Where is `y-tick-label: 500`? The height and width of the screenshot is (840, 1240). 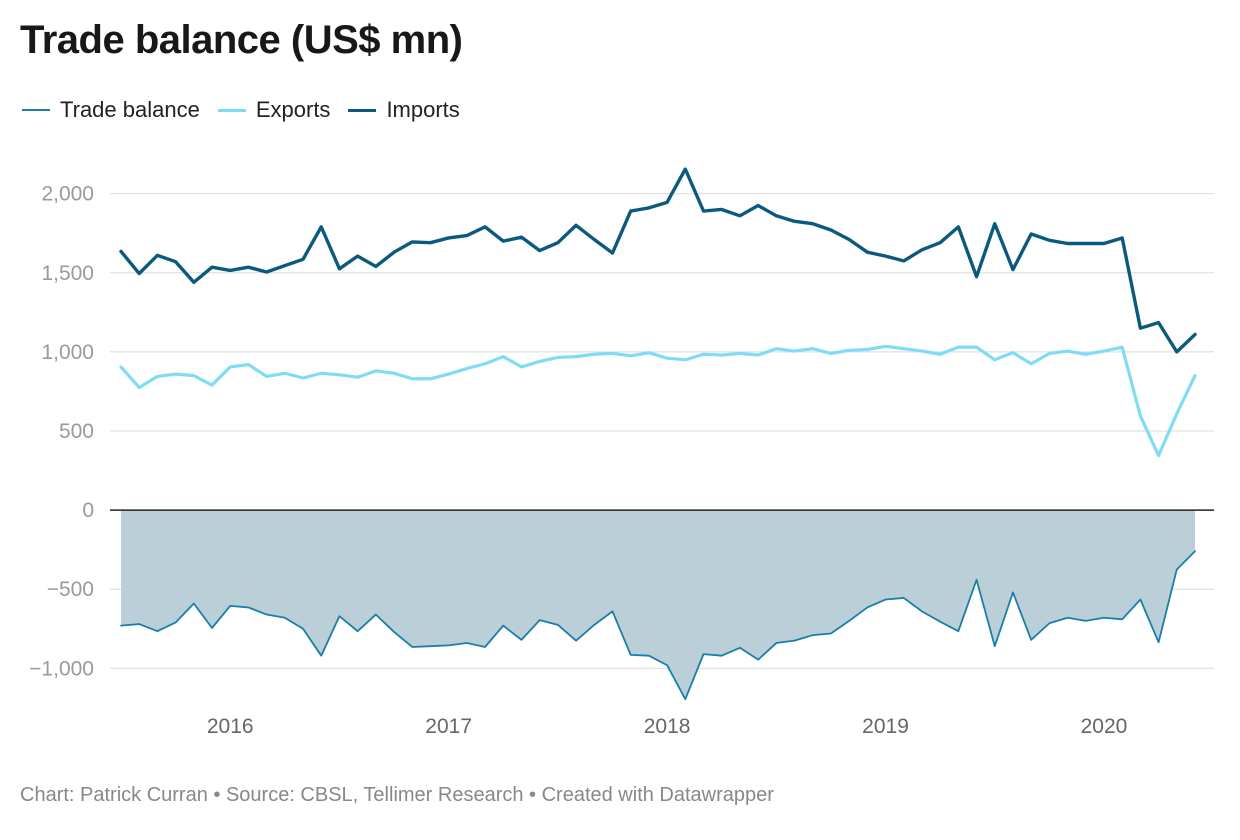 y-tick-label: 500 is located at coordinates (76, 431).